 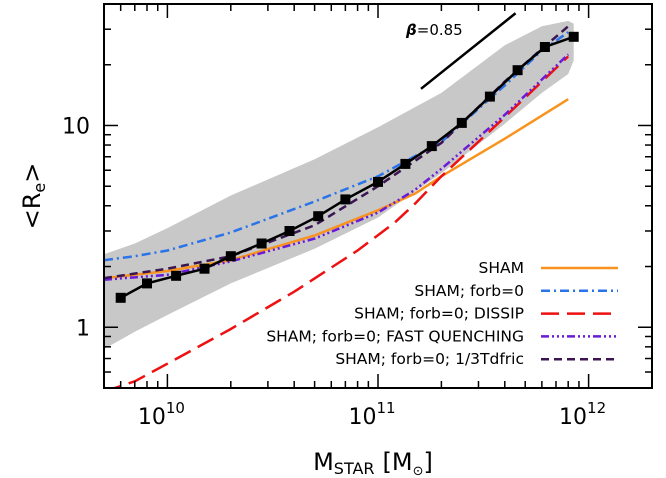 What do you see at coordinates (76, 126) in the screenshot?
I see `y-tick-label: 10` at bounding box center [76, 126].